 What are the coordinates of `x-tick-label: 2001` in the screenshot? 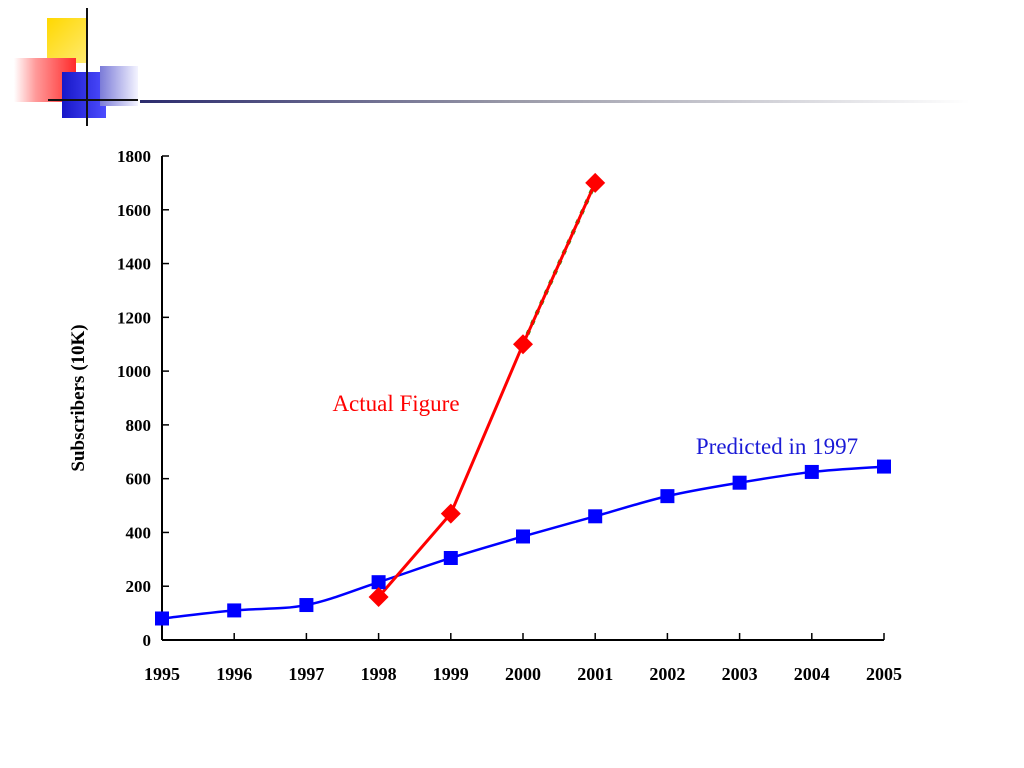 It's located at (595, 674).